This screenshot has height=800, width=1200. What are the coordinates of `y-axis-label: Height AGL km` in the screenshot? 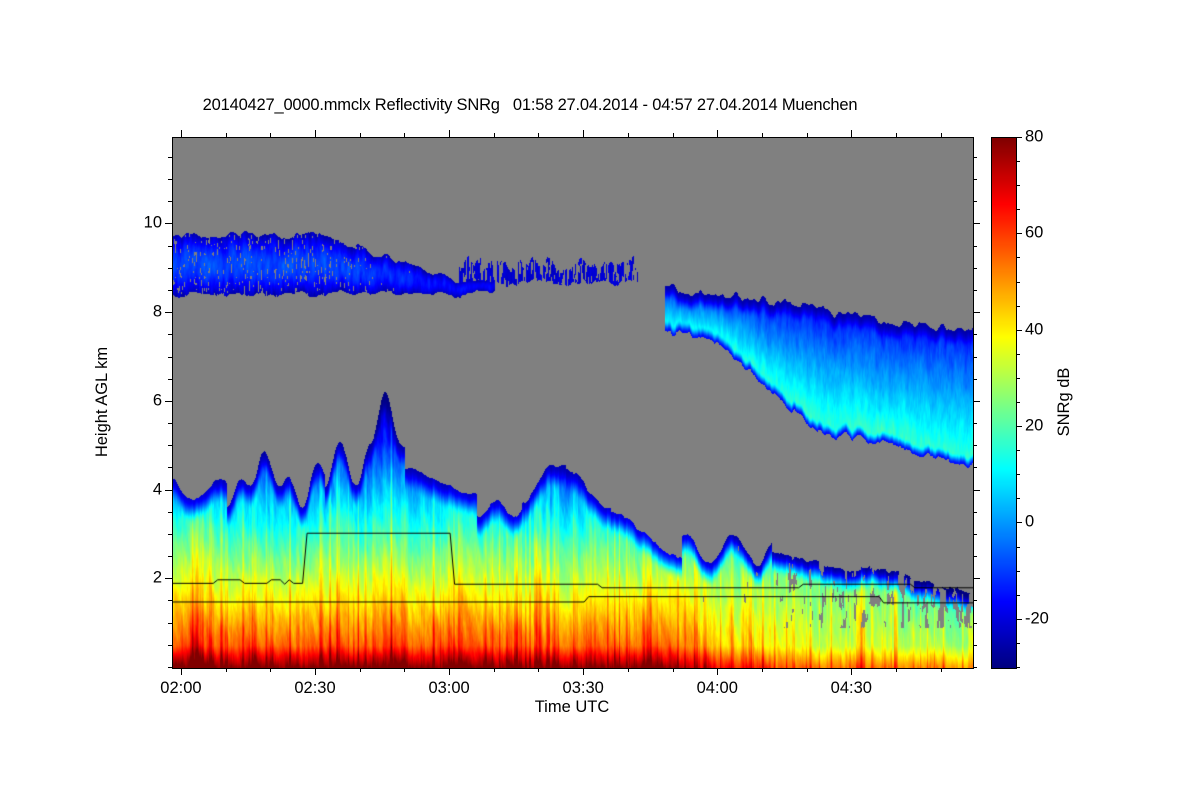 It's located at (102, 402).